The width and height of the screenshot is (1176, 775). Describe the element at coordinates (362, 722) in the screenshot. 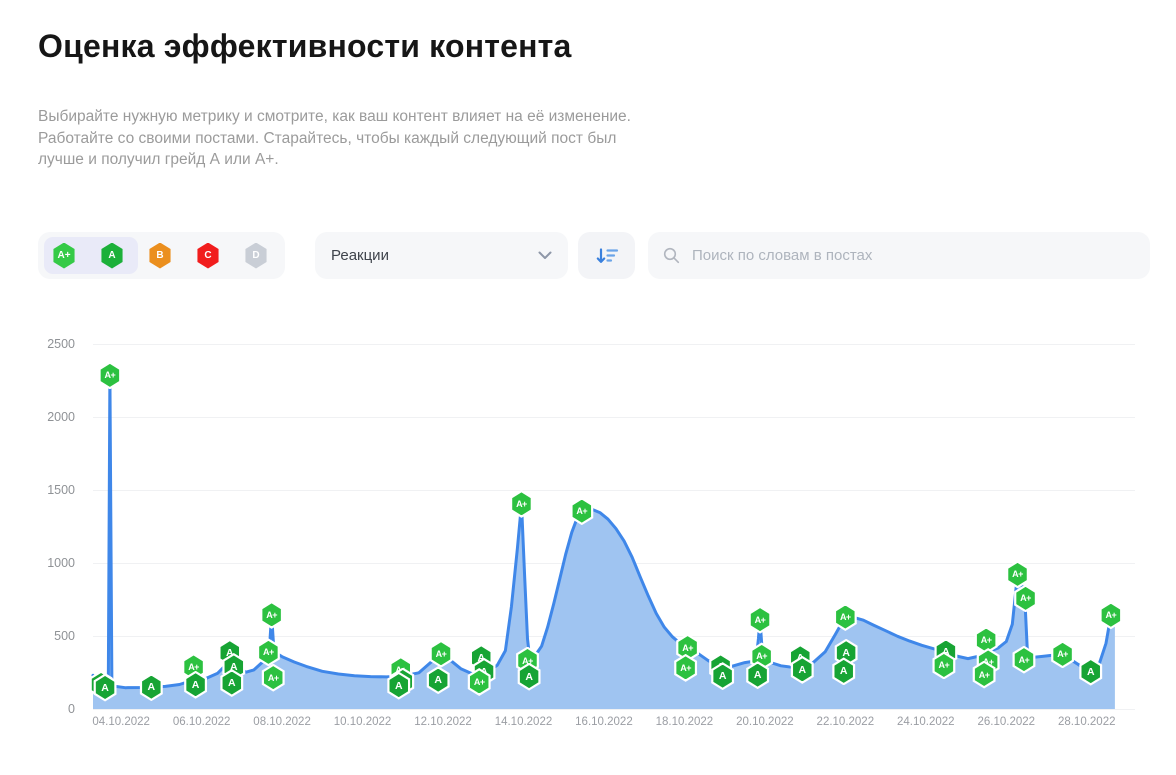

I see `x-axis-label: 10.10.2022` at that location.